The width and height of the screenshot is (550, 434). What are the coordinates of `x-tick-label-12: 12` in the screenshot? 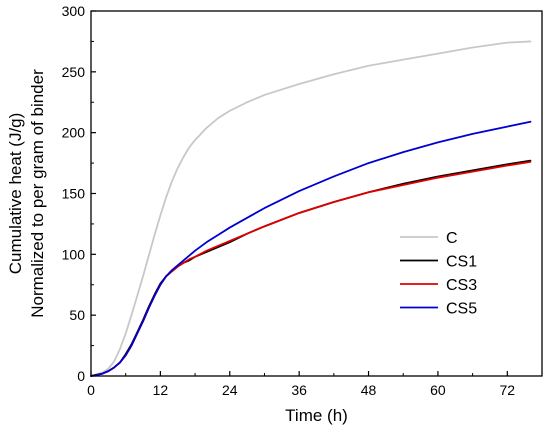 It's located at (161, 390).